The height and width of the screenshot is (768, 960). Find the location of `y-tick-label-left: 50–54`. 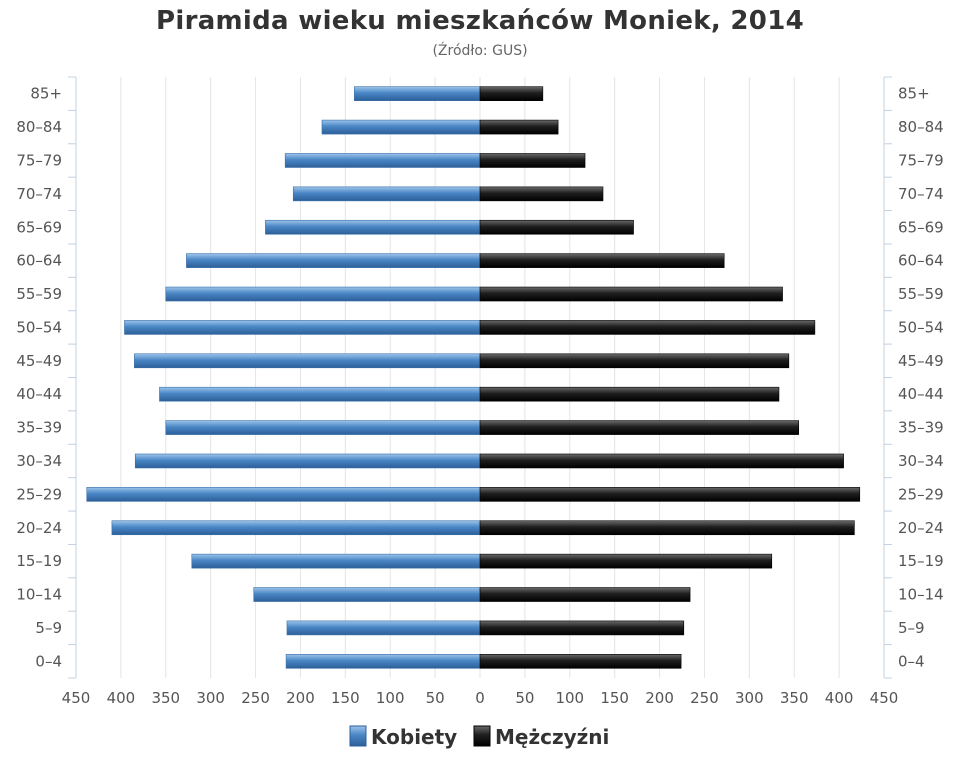

y-tick-label-left: 50–54 is located at coordinates (39, 327).